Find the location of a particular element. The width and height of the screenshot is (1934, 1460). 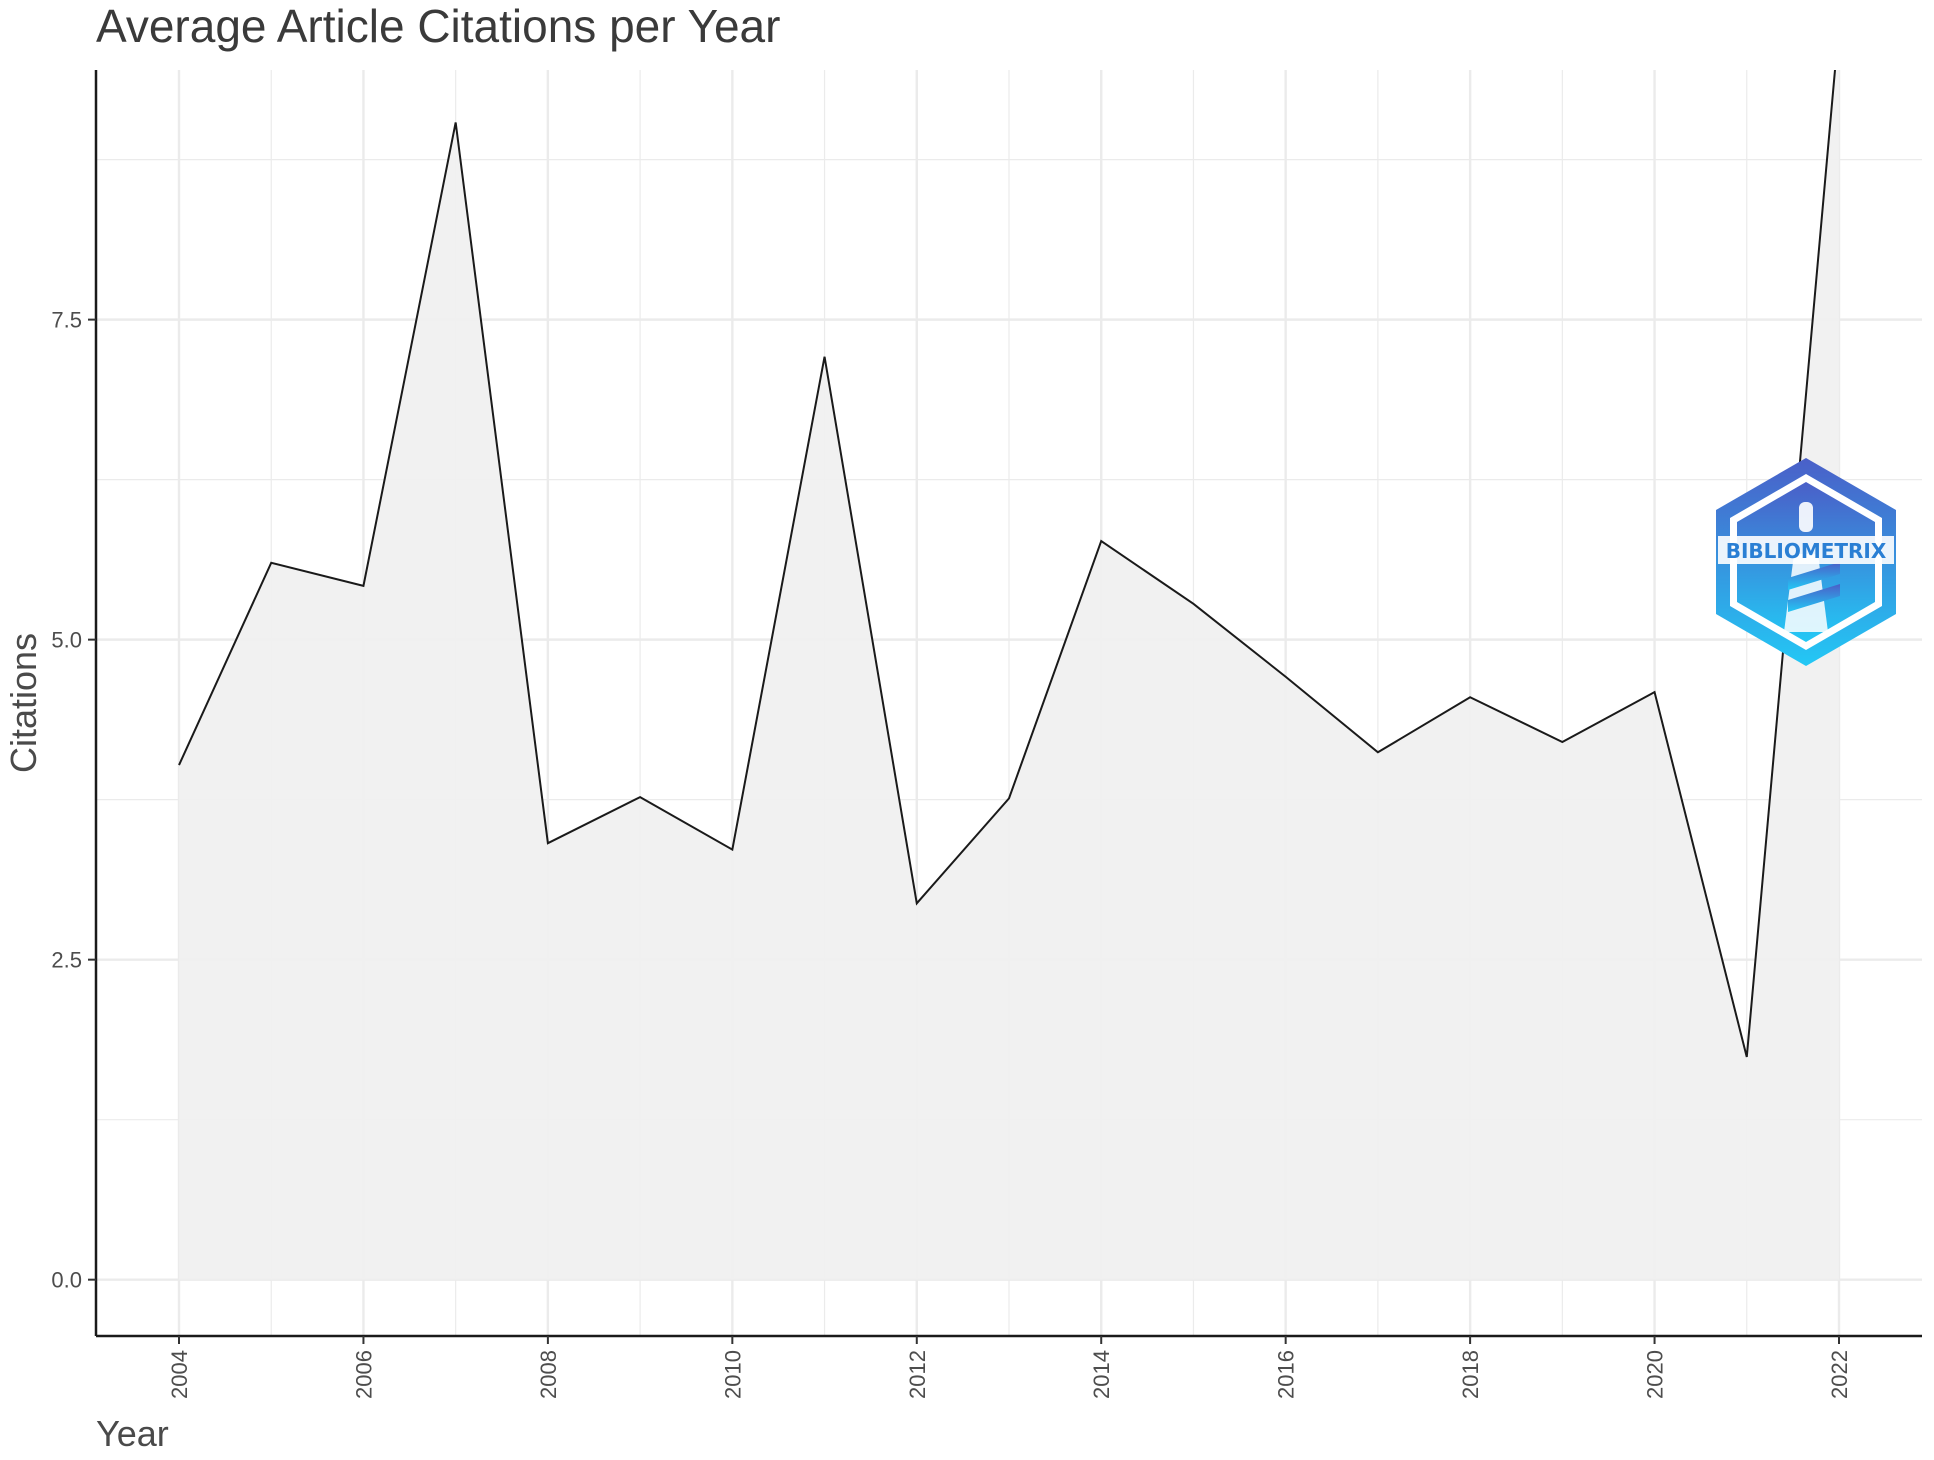

lighthouse-icon is located at coordinates (1806, 517).